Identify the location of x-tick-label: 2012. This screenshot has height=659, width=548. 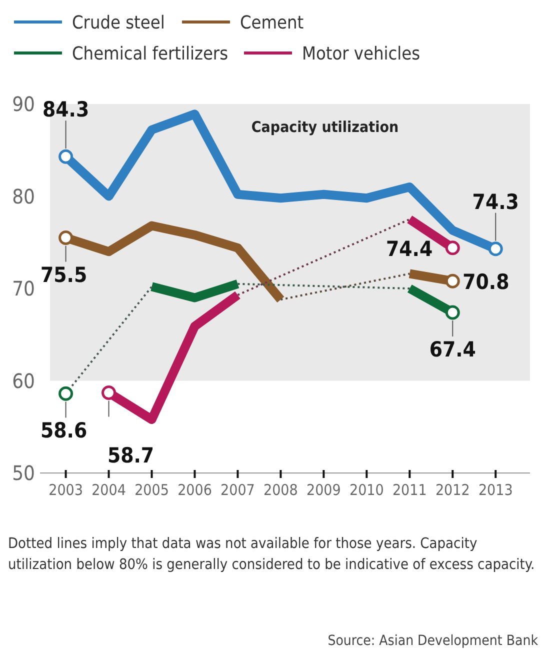
(452, 490).